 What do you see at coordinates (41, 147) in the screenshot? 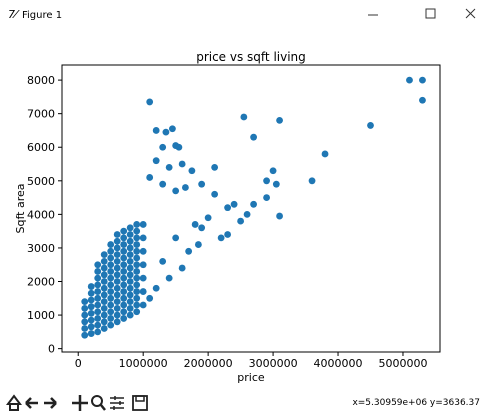
I see `y-tick-label: 6000` at bounding box center [41, 147].